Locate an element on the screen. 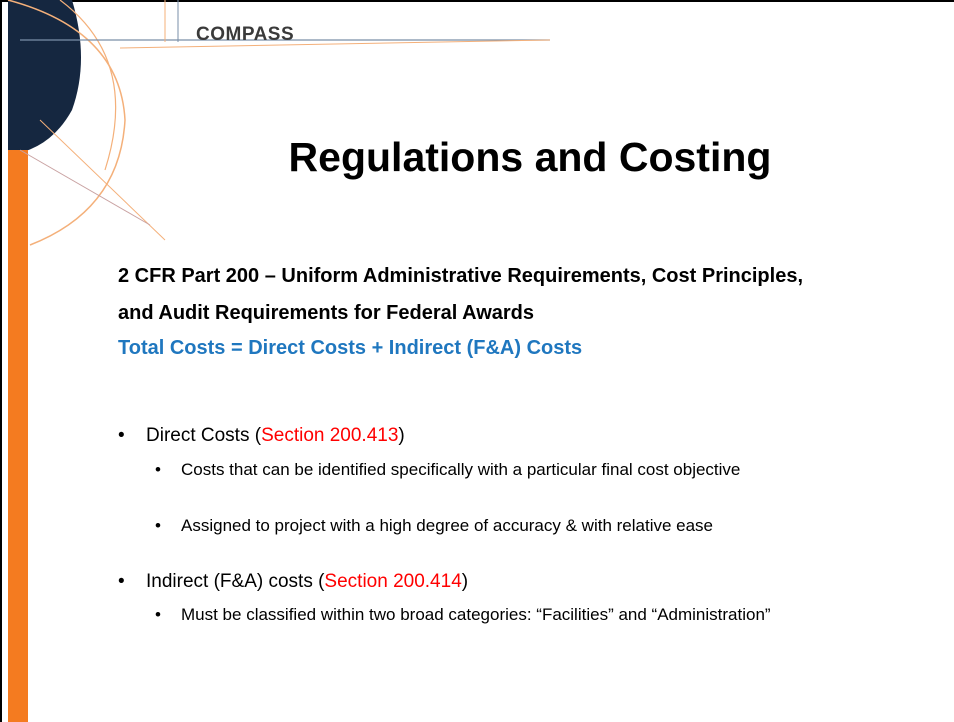  bullet: Indirect (F&A) costs (Section 200.414) is located at coordinates (518, 582).